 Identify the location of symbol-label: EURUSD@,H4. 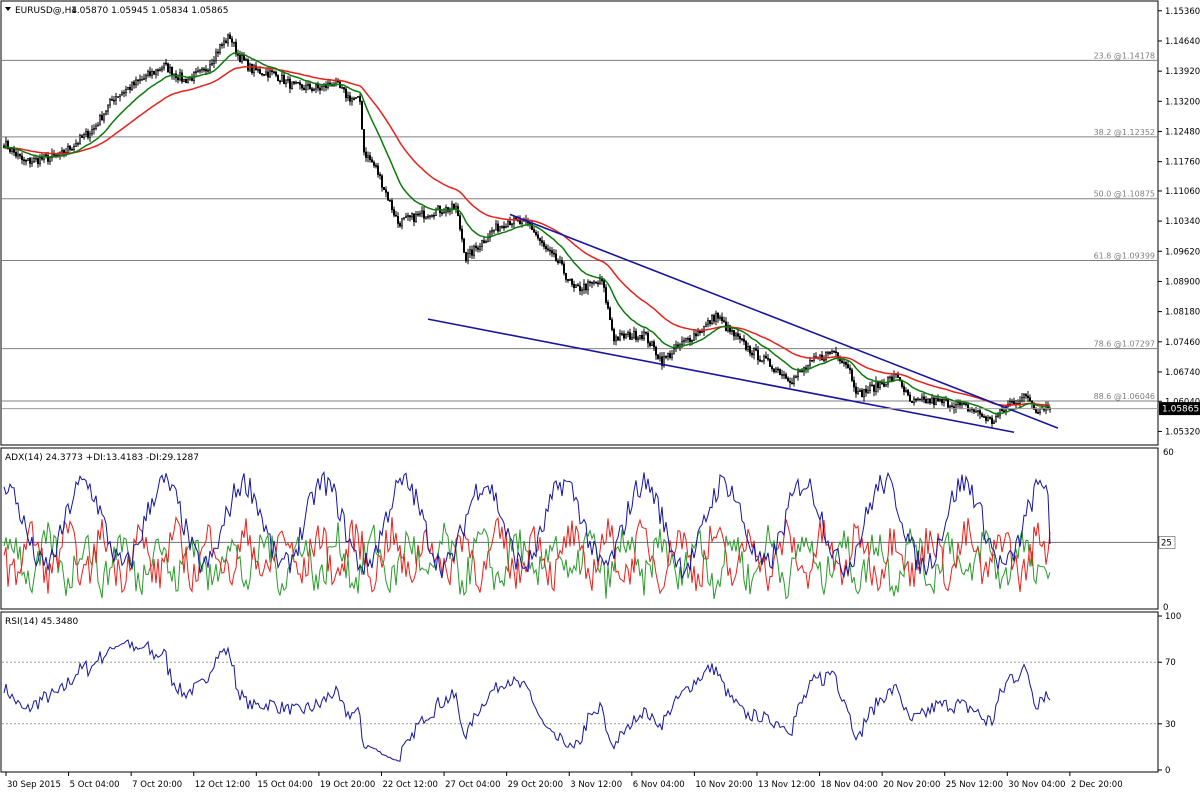
(46, 11).